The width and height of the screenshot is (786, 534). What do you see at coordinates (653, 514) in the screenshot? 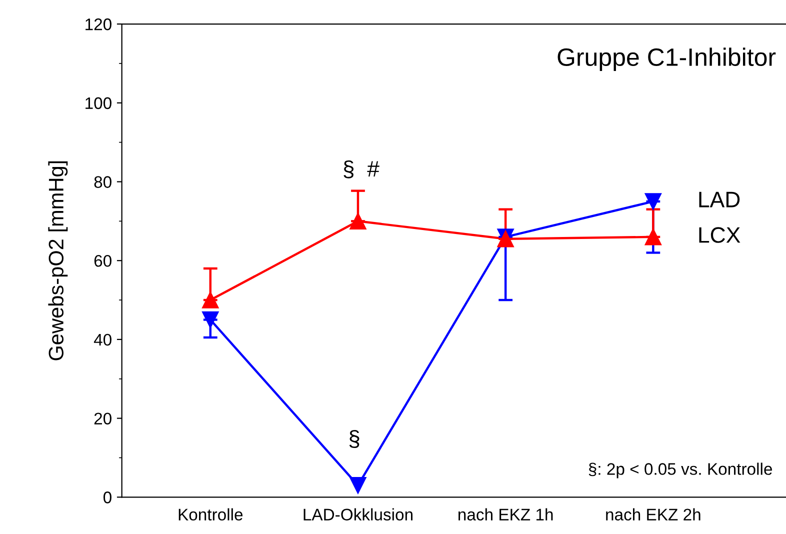
I see `x-tick-label: nach EKZ 2h` at bounding box center [653, 514].